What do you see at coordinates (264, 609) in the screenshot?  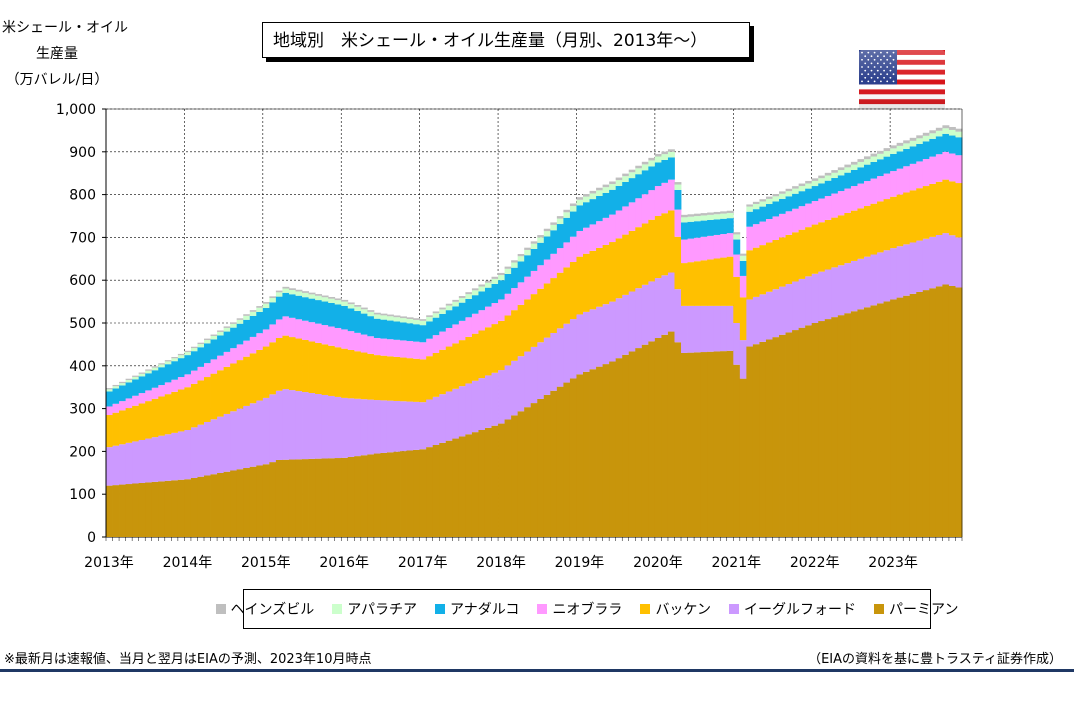 I see `legend-item: ヘインズビル` at bounding box center [264, 609].